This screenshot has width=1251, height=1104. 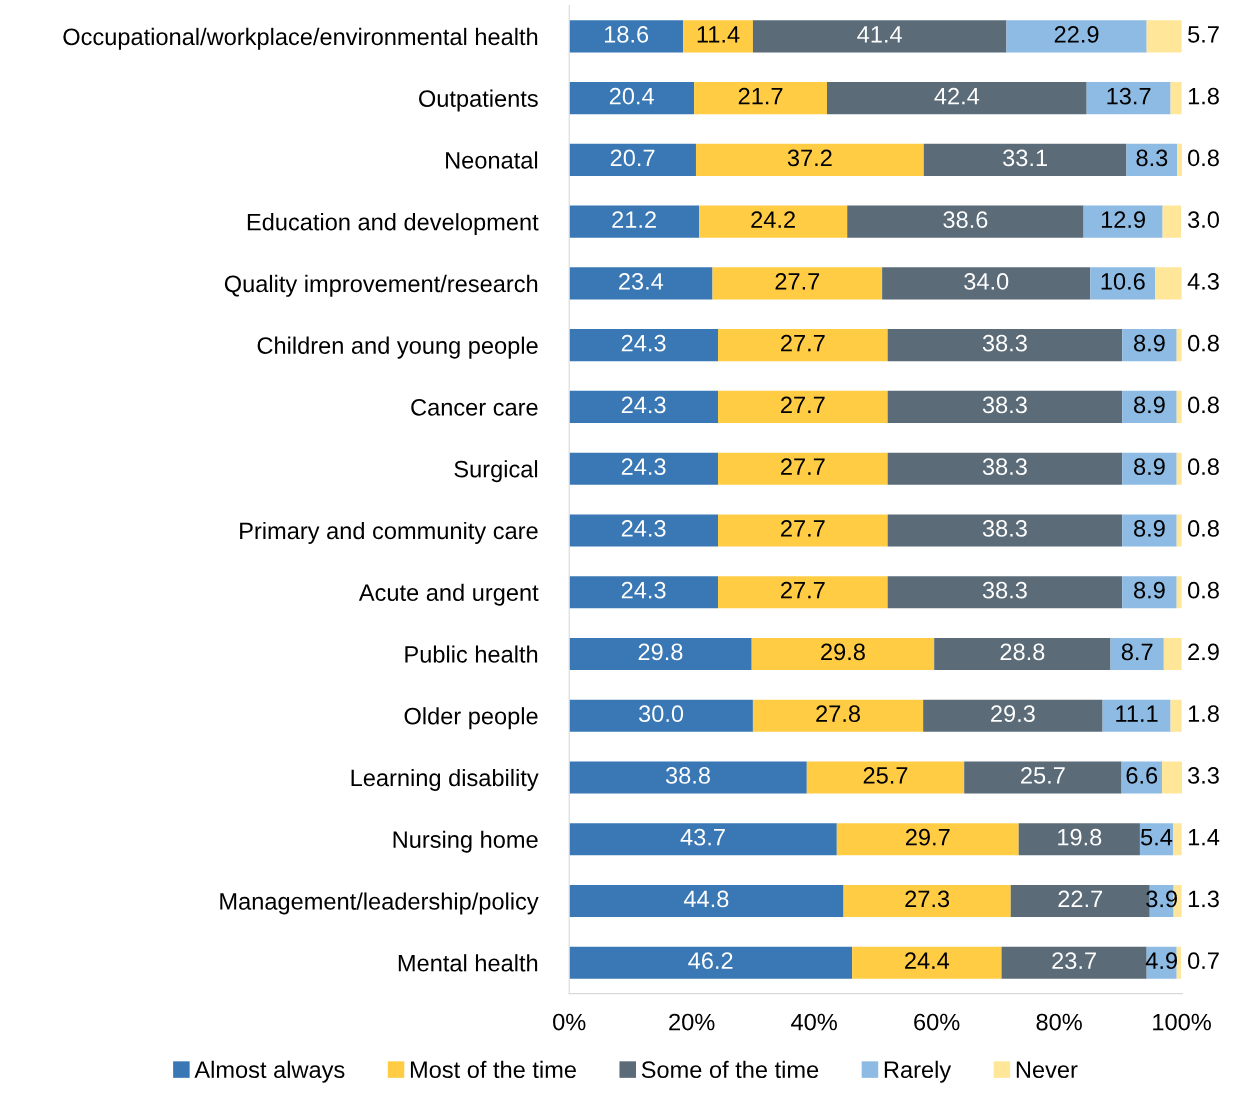 I want to click on y-tick-label: Public health, so click(x=471, y=654).